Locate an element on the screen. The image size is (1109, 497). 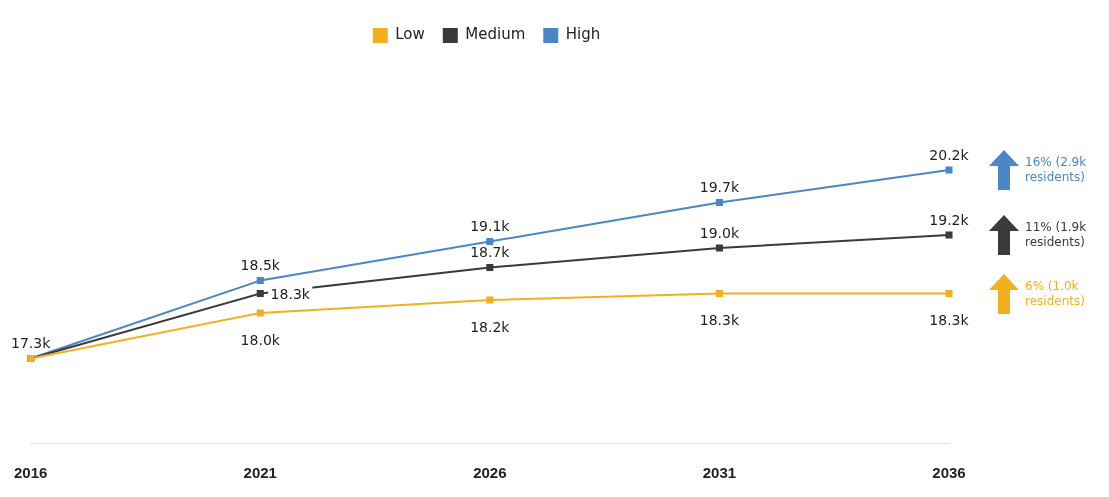
annotation: 11% (1.9k residents) is located at coordinates (1056, 235).